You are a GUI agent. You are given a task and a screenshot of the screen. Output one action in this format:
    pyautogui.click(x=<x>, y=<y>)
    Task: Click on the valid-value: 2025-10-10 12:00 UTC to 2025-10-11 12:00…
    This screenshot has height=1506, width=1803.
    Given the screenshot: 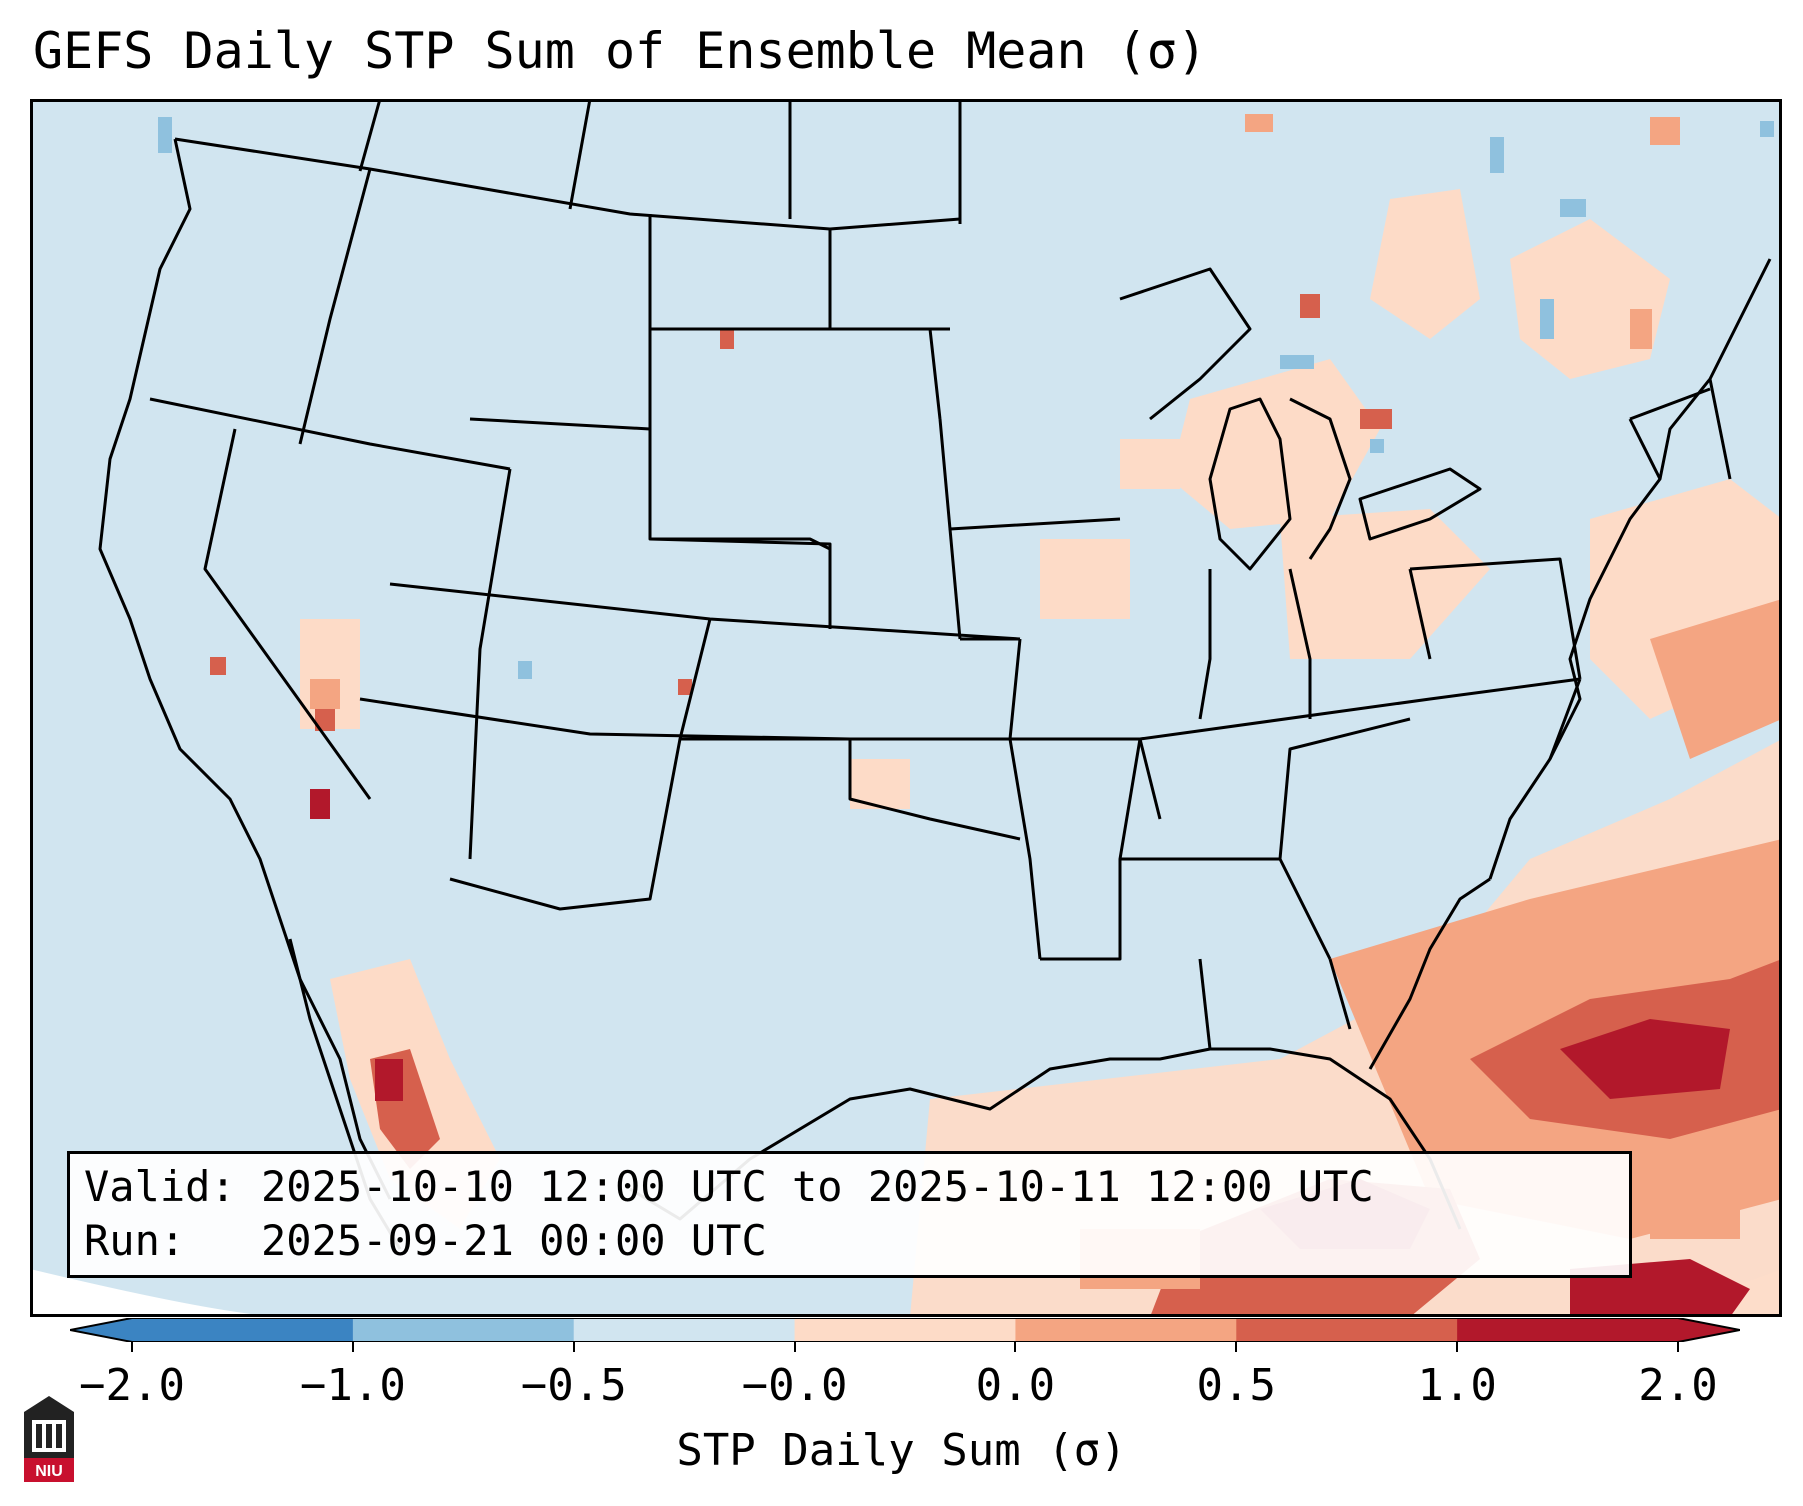 What is the action you would take?
    pyautogui.click(x=817, y=1186)
    